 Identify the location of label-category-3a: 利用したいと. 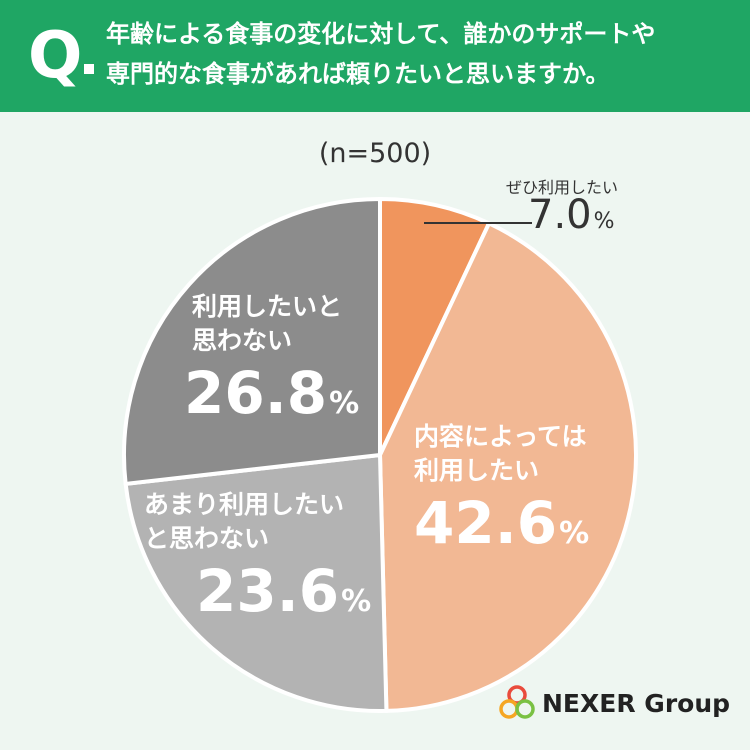
(267, 306).